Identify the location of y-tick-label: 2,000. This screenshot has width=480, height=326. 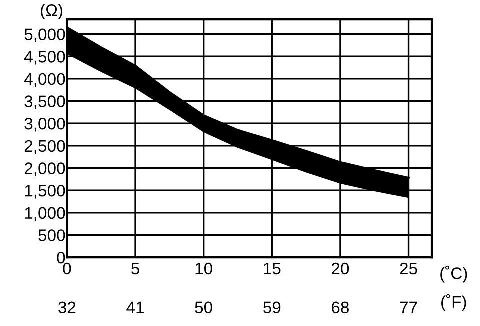
(45, 169).